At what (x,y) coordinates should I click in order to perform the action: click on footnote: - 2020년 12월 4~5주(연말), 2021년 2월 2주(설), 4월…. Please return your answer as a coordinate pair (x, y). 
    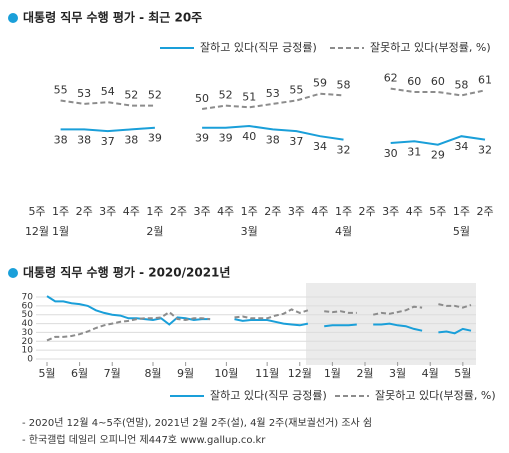
    Looking at the image, I should click on (197, 422).